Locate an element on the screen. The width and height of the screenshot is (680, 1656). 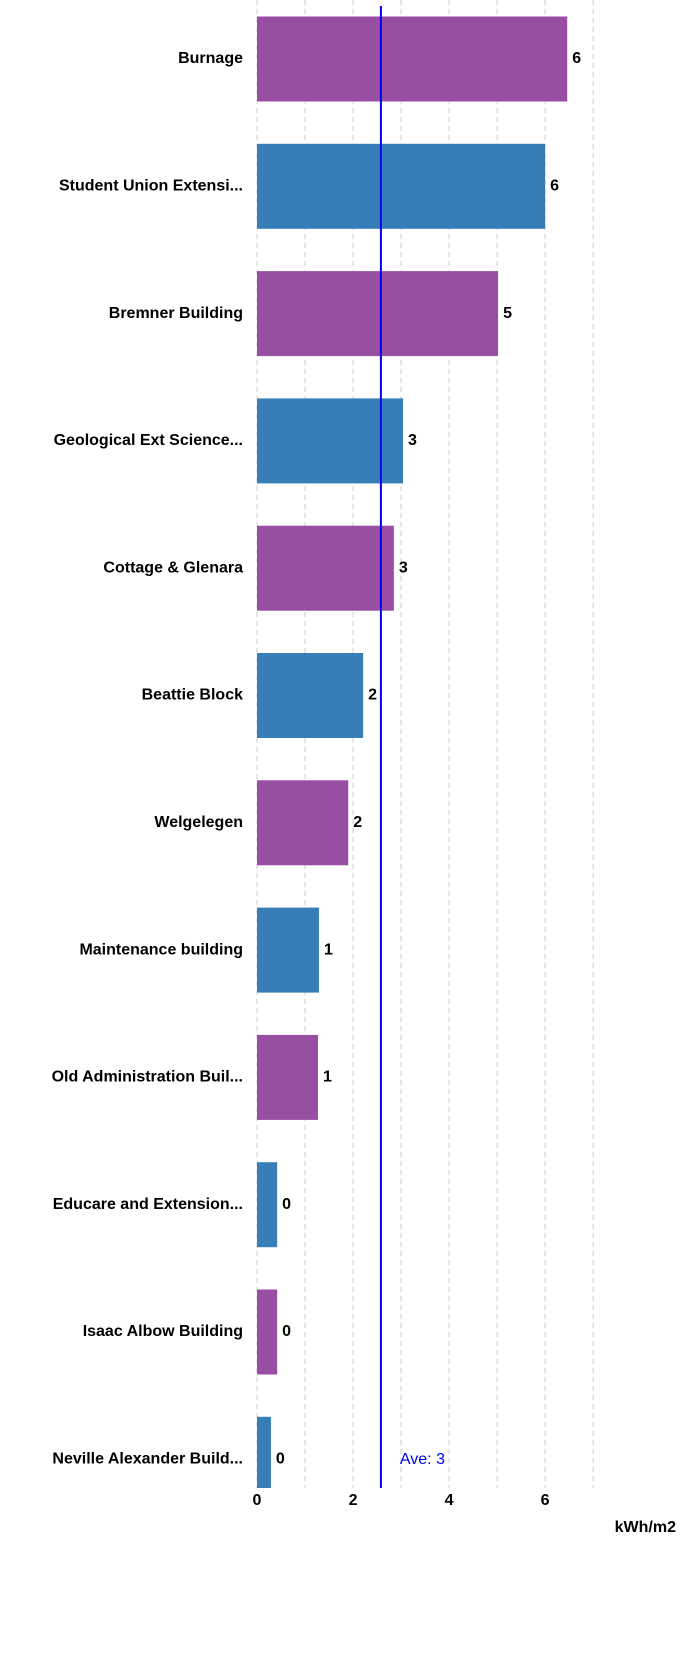
value-label: 5 is located at coordinates (507, 313).